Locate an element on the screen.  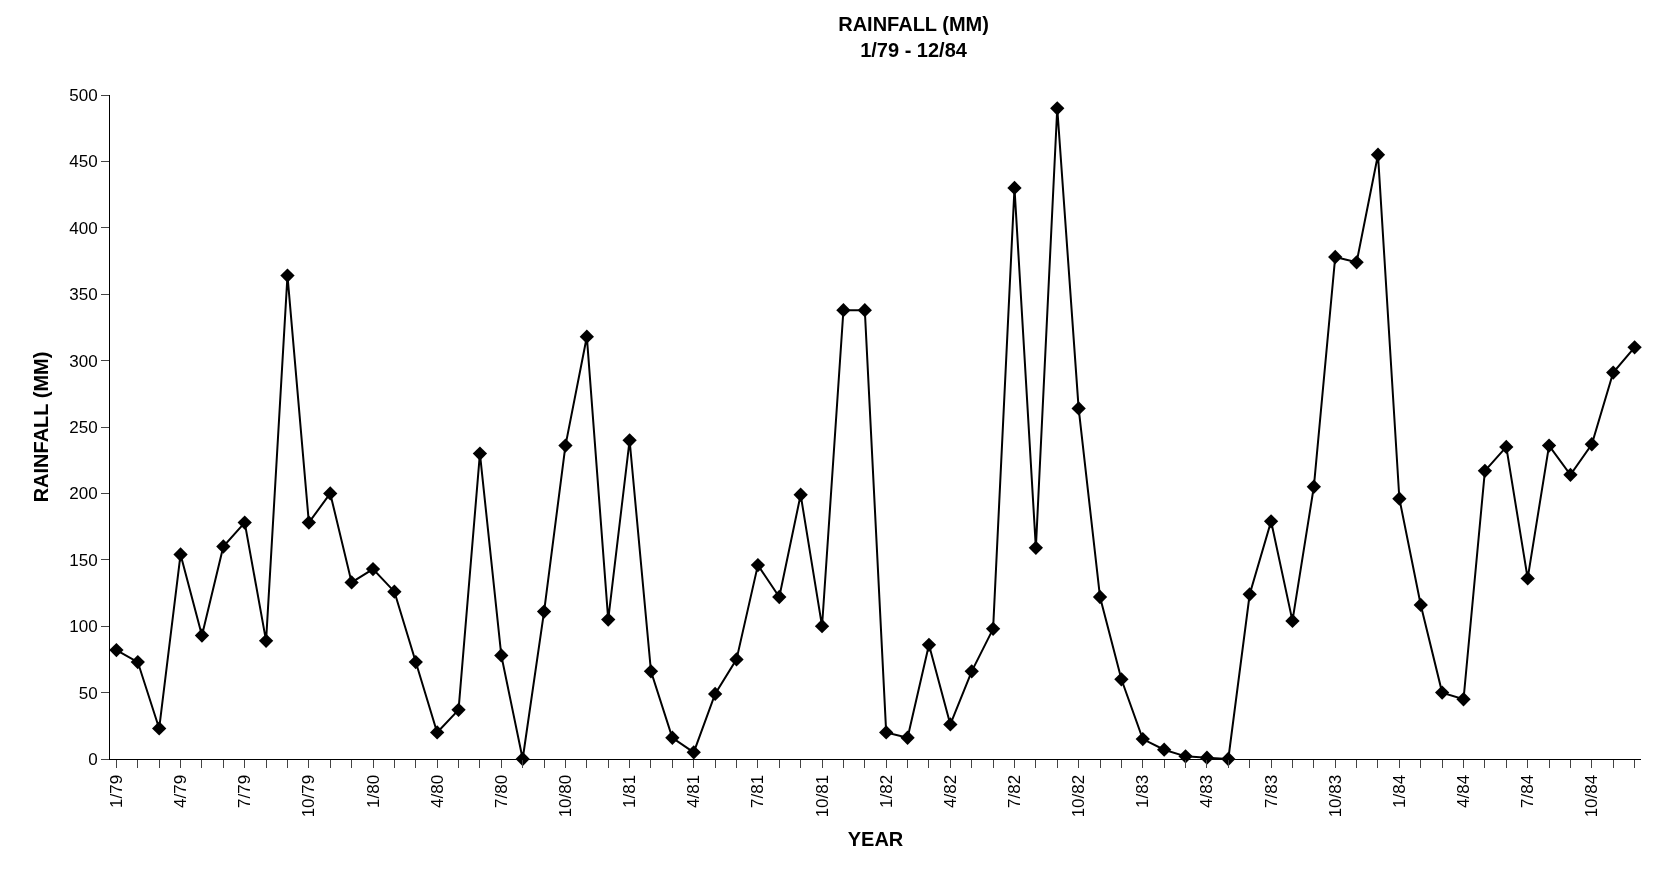
x-tick-label: 4/79 is located at coordinates (181, 791).